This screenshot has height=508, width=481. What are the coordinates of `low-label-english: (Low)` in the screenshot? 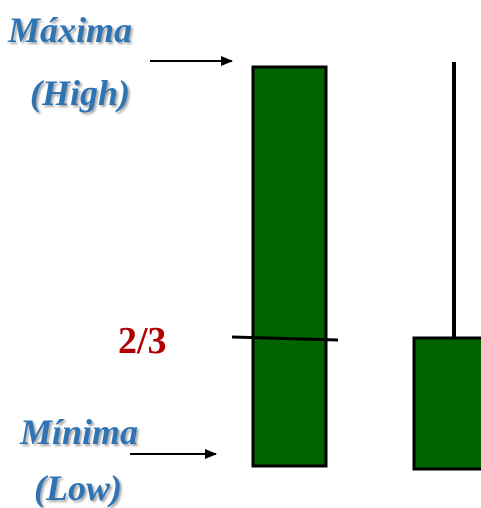 It's located at (78, 488).